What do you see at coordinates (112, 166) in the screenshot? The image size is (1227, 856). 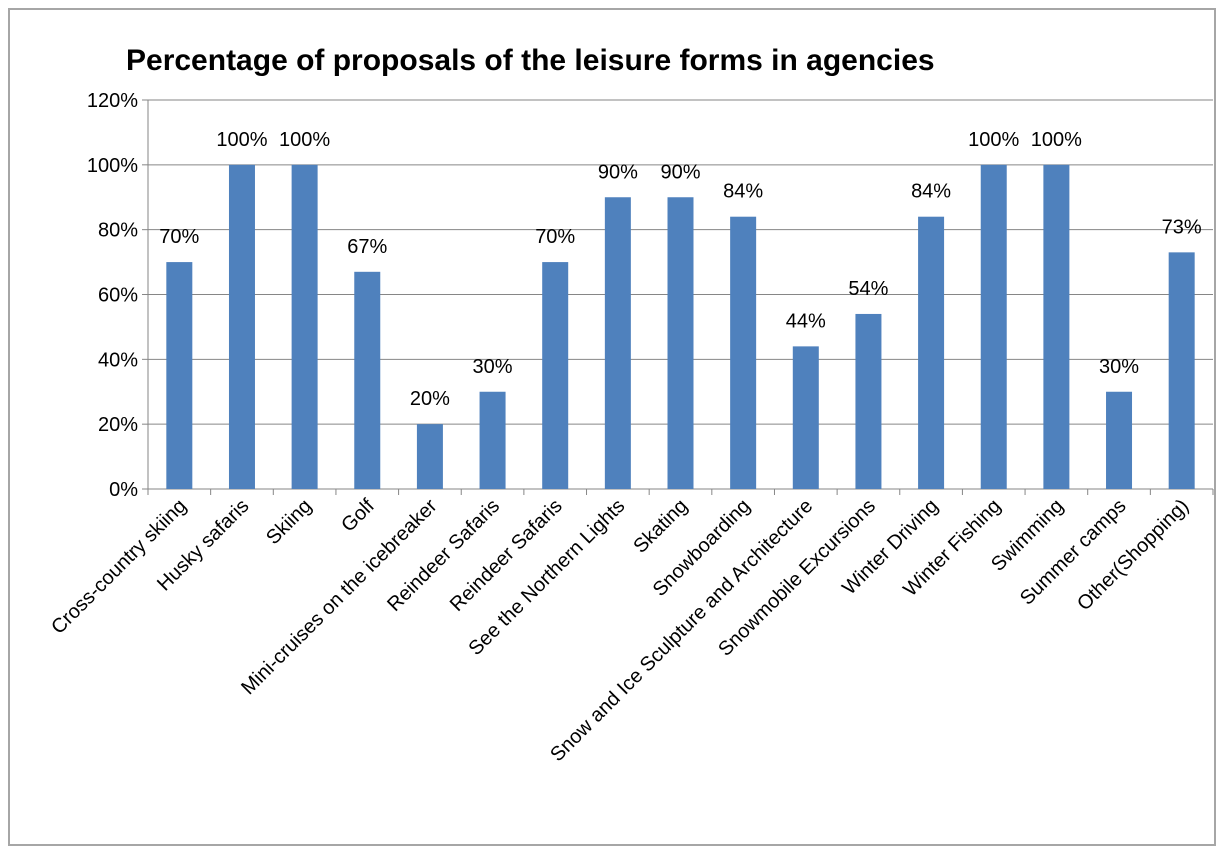 I see `y-tick-label: 100%` at bounding box center [112, 166].